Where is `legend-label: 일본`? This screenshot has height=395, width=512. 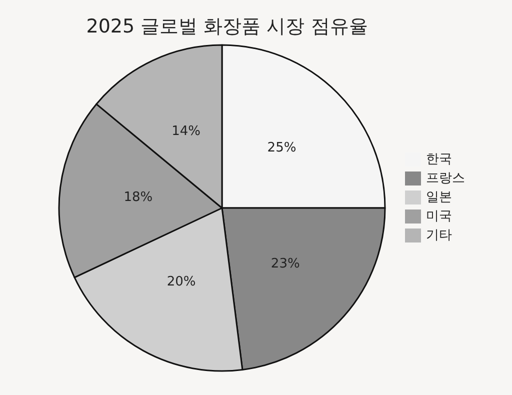
legend-label: 일본 is located at coordinates (439, 197).